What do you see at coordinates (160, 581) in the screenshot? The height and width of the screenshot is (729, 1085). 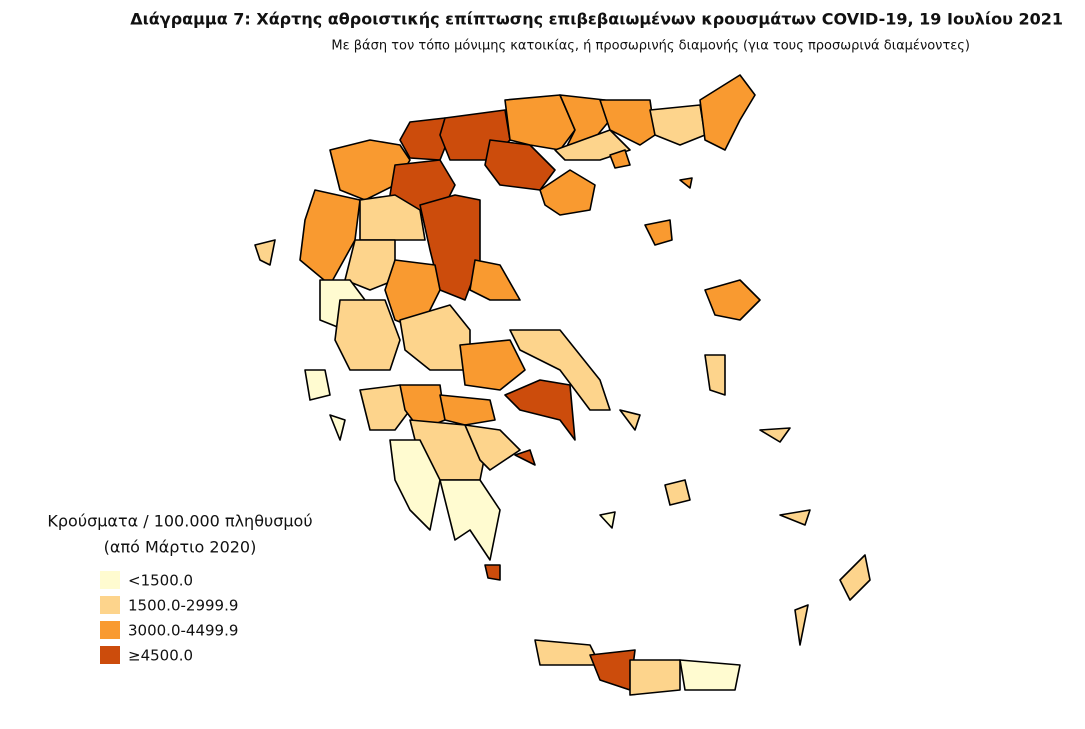 I see `legend-label: <1500.0` at bounding box center [160, 581].